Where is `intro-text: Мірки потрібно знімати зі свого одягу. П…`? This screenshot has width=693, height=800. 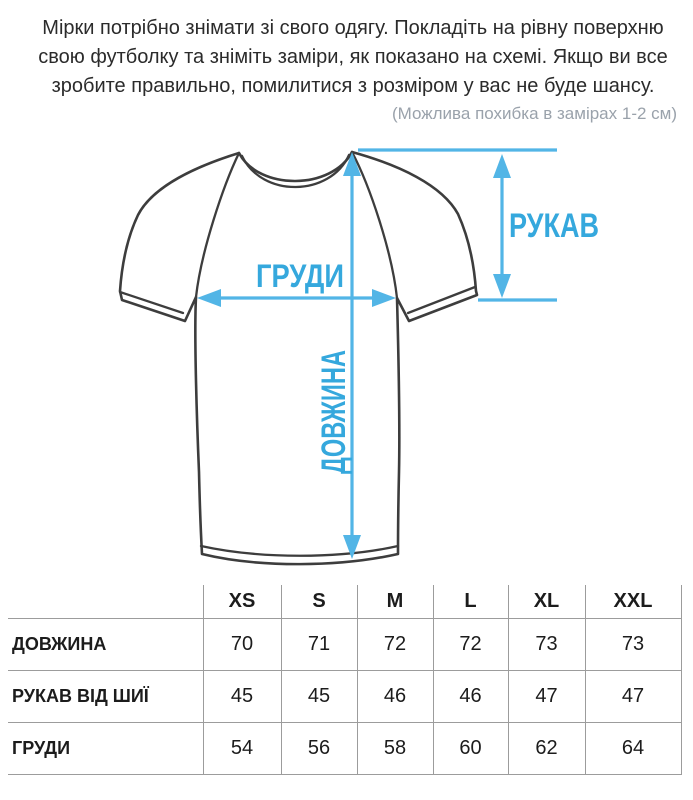
intro-text: Мірки потрібно знімати зі свого одягу. П… is located at coordinates (353, 57).